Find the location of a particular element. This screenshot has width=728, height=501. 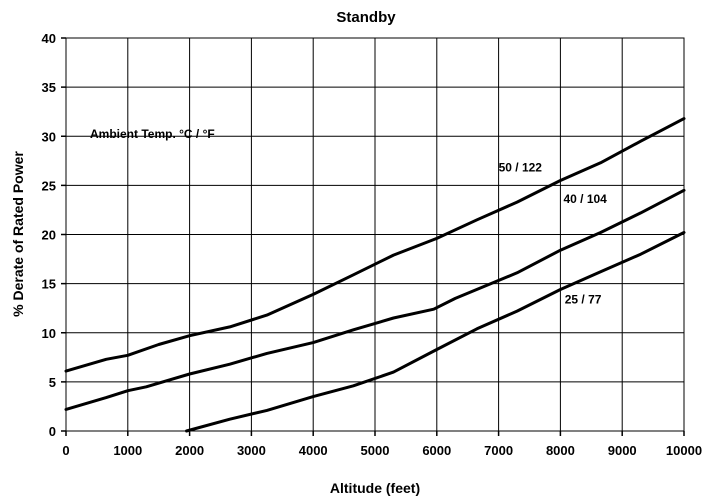

chart-title: Standby is located at coordinates (366, 17).